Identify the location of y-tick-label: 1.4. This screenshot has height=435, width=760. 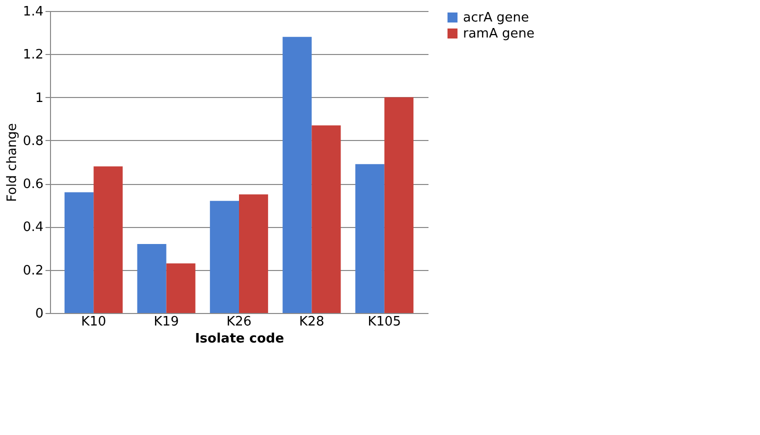
(33, 12).